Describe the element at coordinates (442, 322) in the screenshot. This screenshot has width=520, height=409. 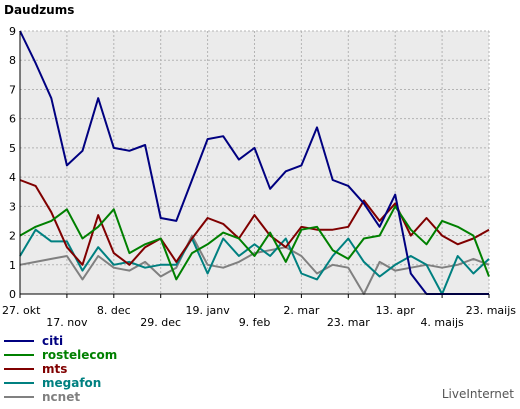
I see `x-tick-label: 4. maijs` at that location.